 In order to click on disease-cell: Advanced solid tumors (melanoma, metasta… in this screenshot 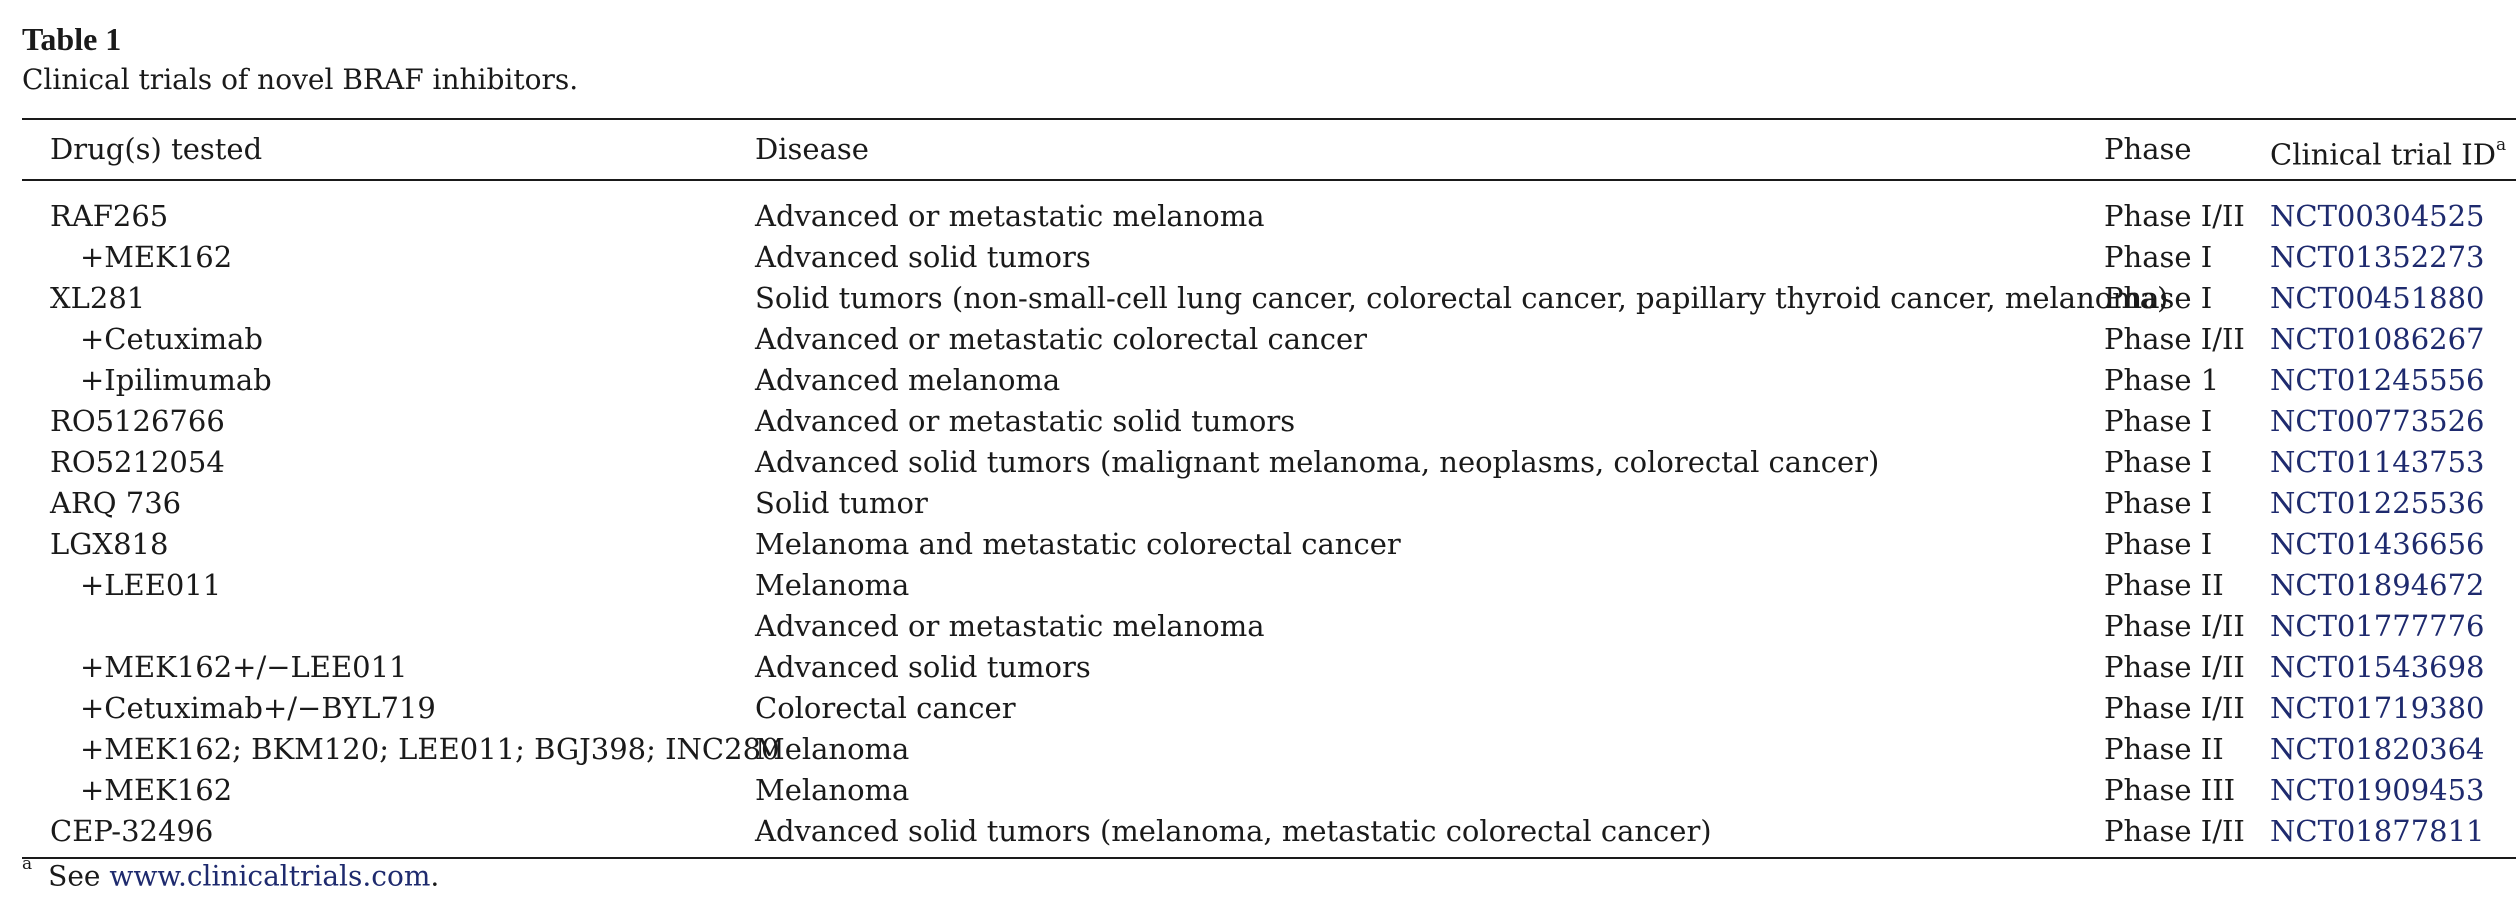, I will do `click(1233, 831)`.